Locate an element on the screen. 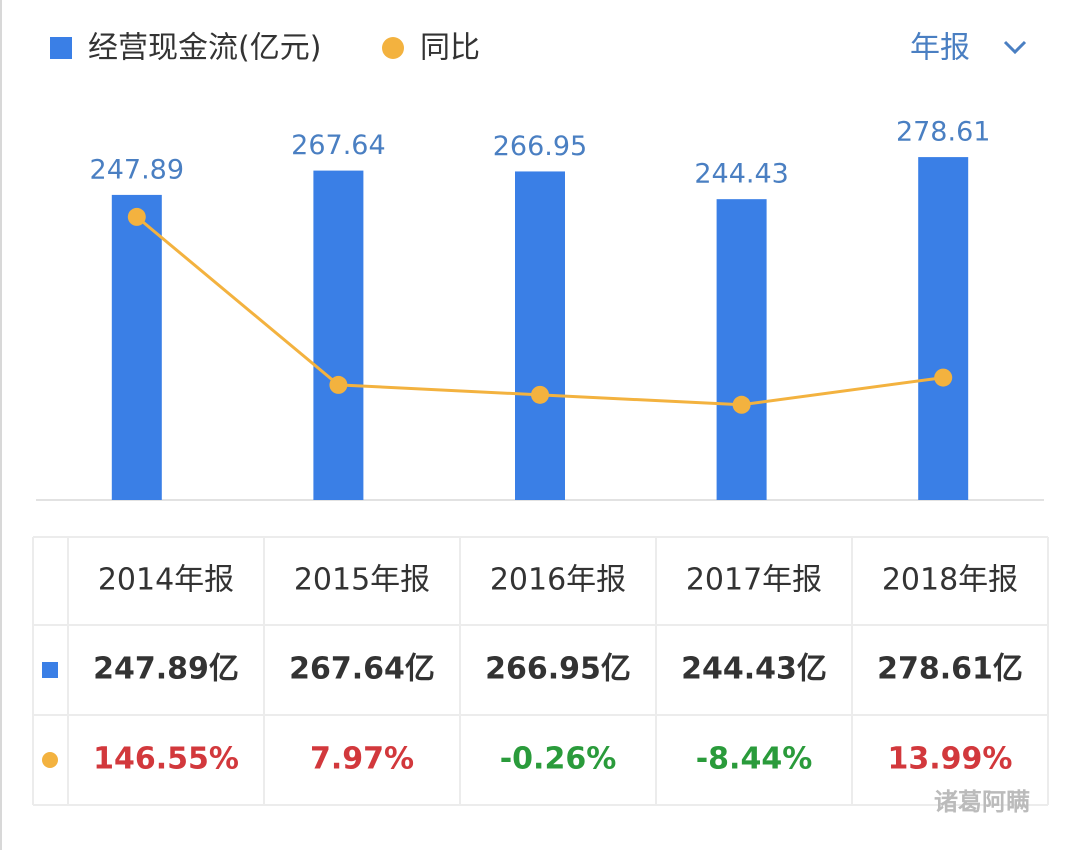  dropdown-chevron is located at coordinates (1015, 47).